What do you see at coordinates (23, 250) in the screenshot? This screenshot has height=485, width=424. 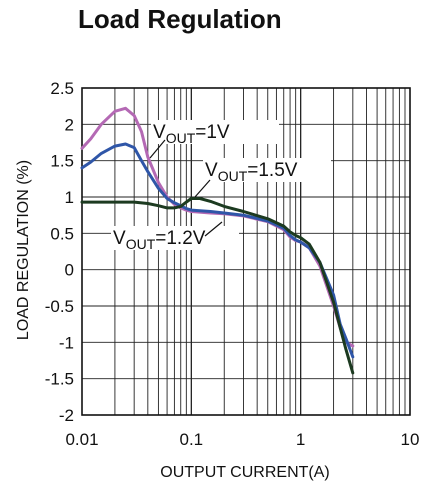 I see `y-axis-title: LOAD REGULATION (%)` at bounding box center [23, 250].